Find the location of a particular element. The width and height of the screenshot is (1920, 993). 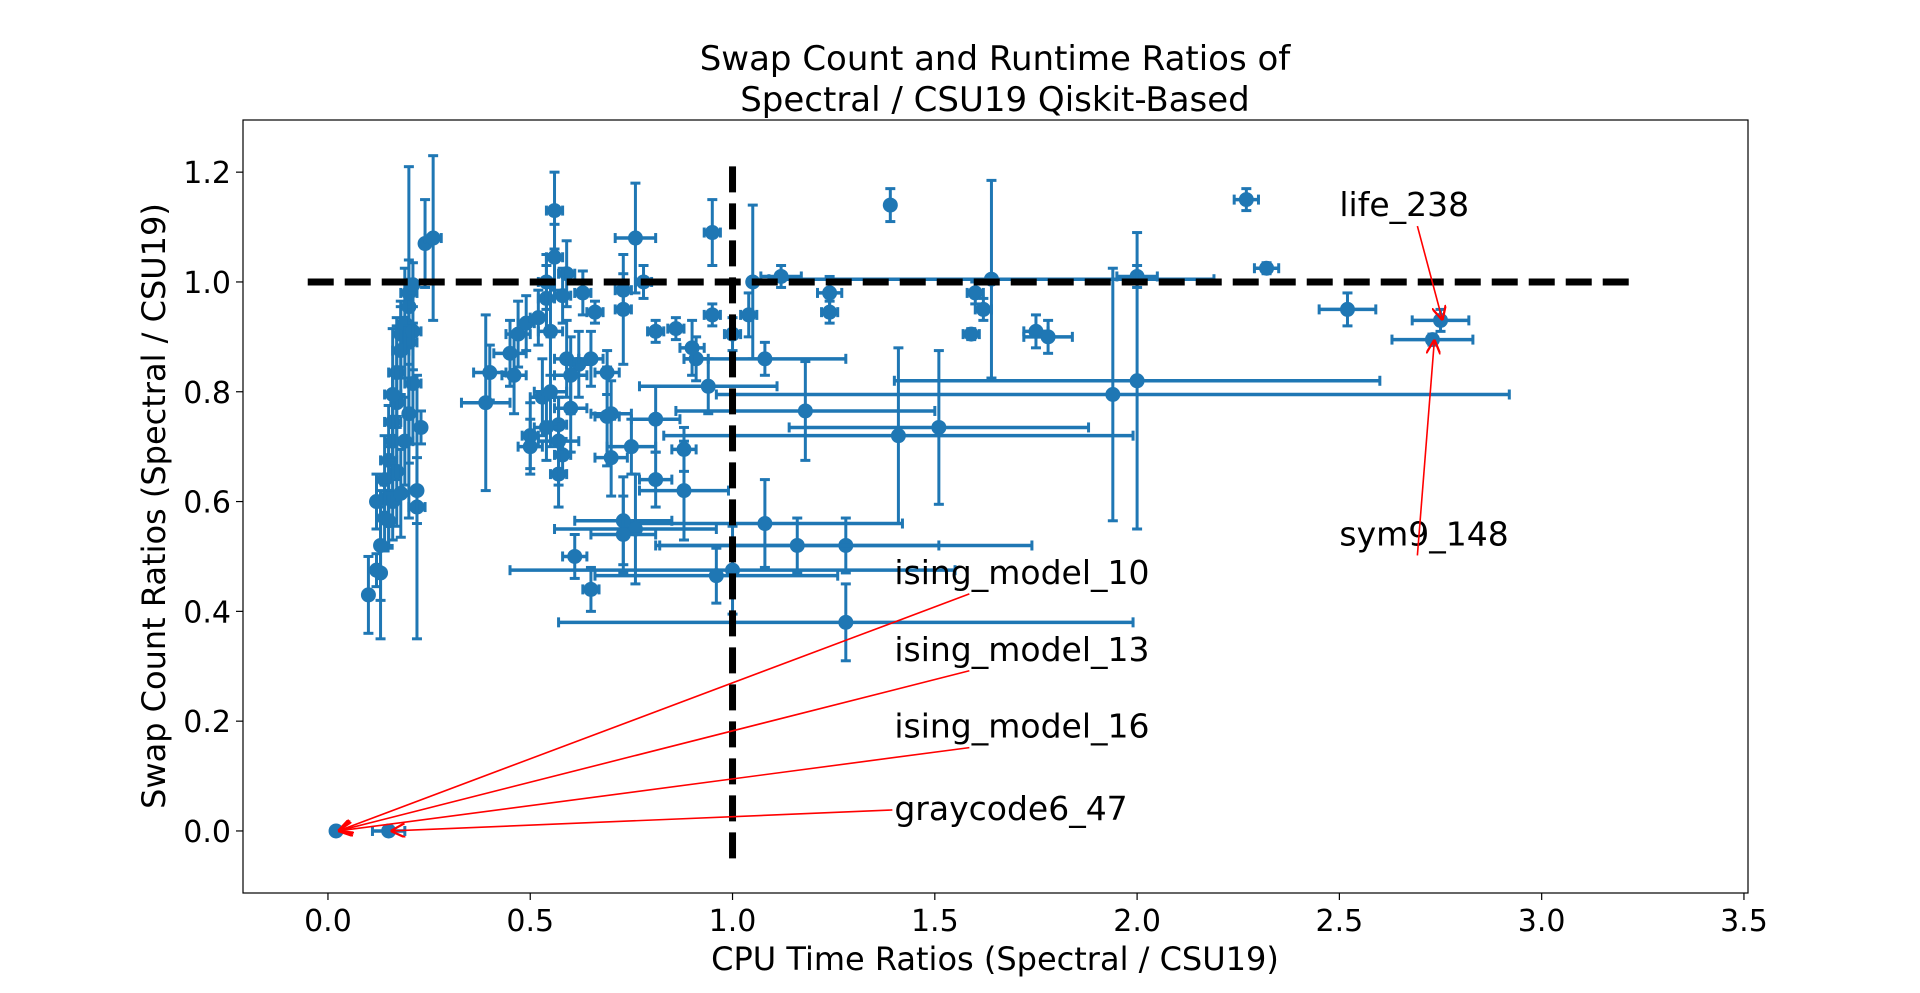

x-tick-label: 2.0 is located at coordinates (1137, 921).